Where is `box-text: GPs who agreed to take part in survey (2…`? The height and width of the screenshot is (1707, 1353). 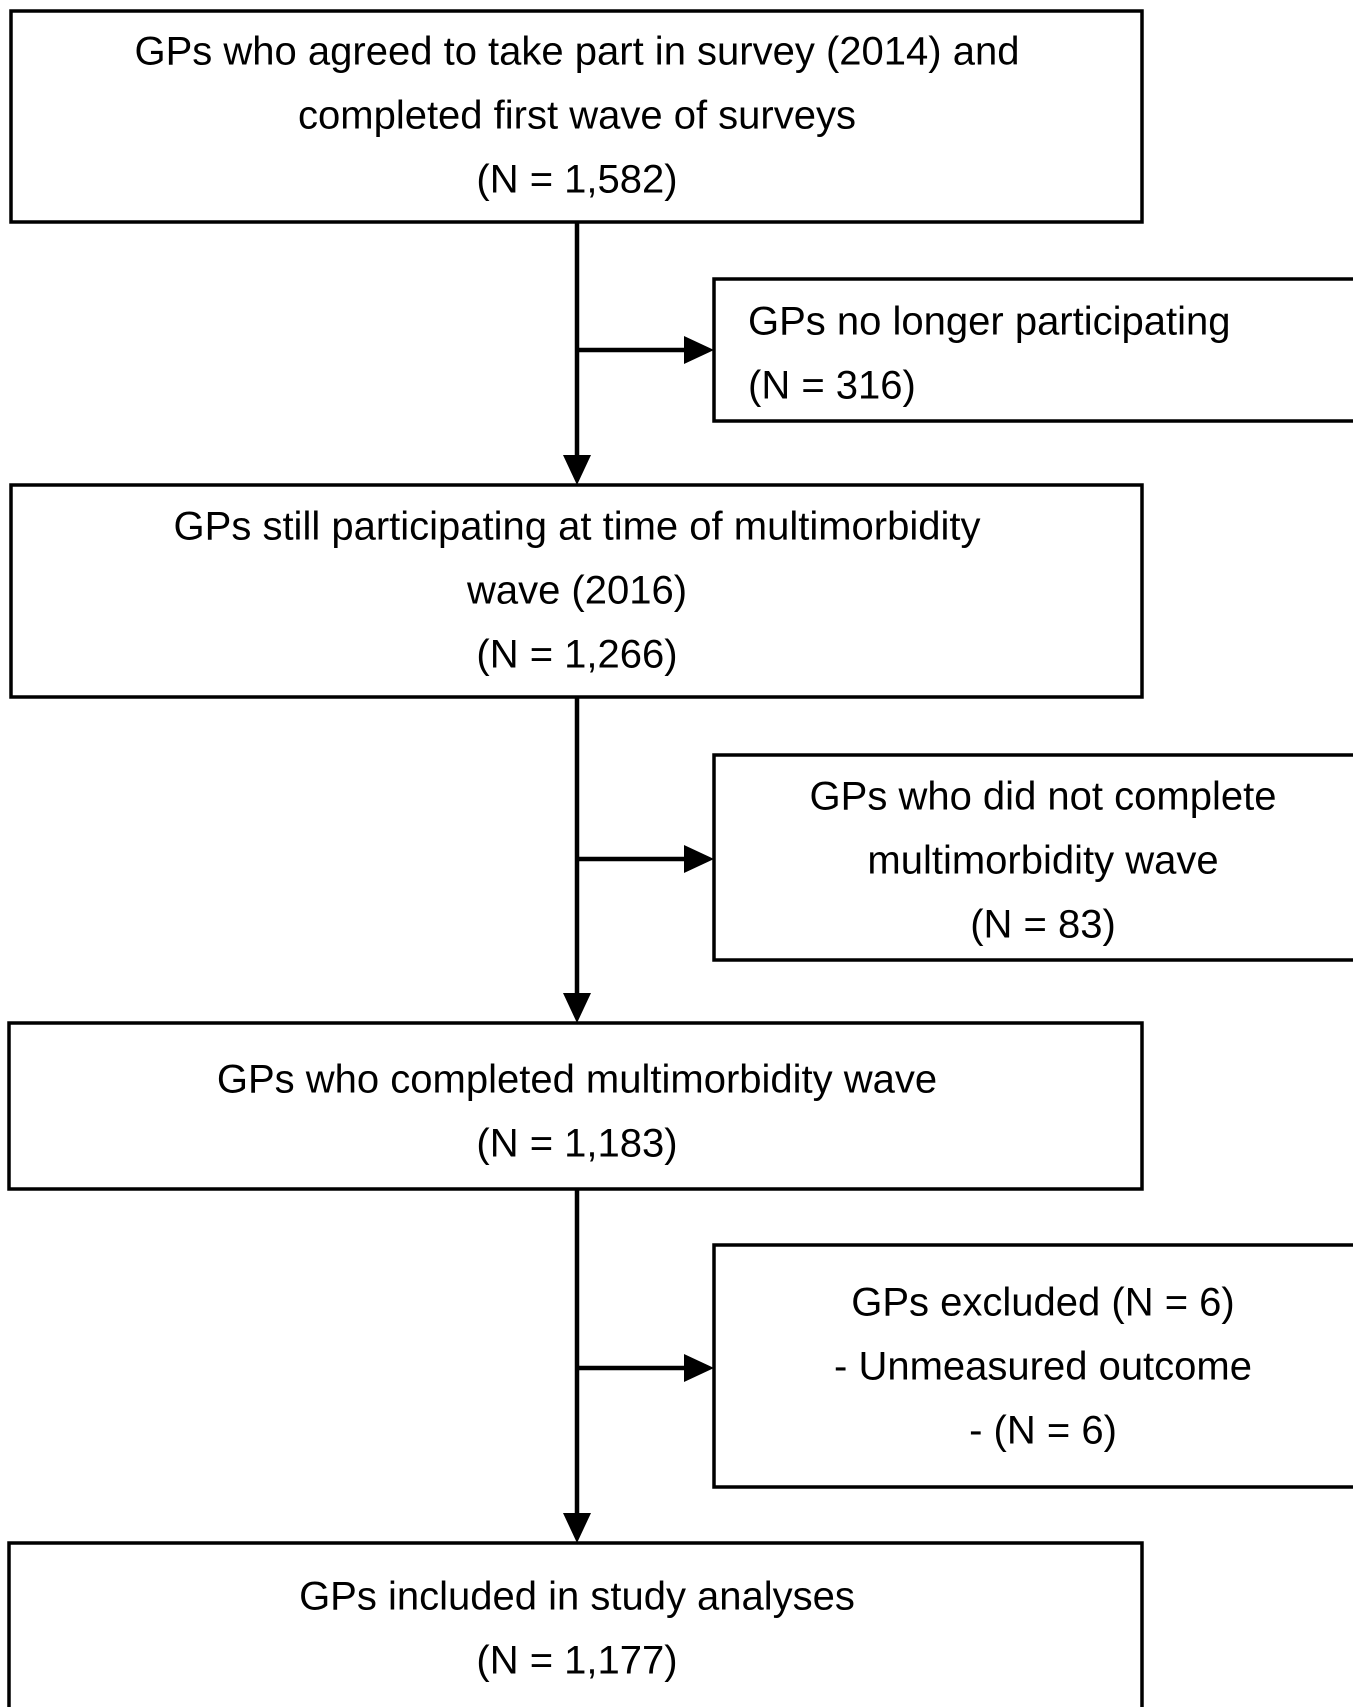 box-text: GPs who agreed to take part in survey (2… is located at coordinates (577, 52).